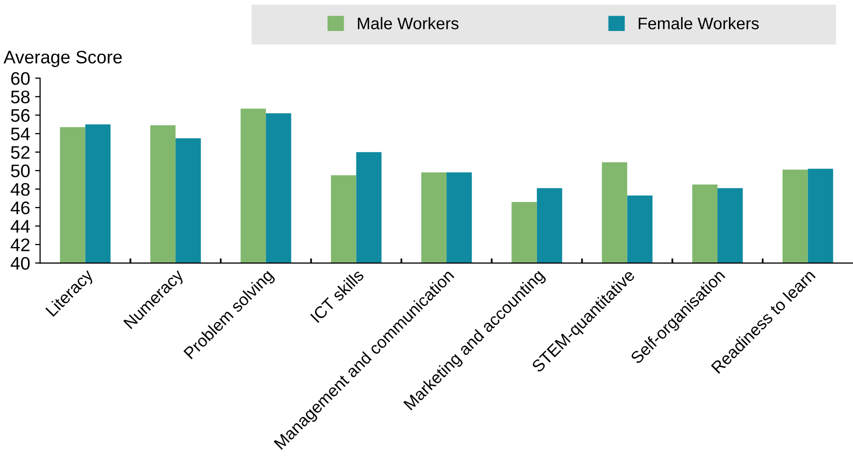  I want to click on legend-label: Female Workers, so click(698, 23).